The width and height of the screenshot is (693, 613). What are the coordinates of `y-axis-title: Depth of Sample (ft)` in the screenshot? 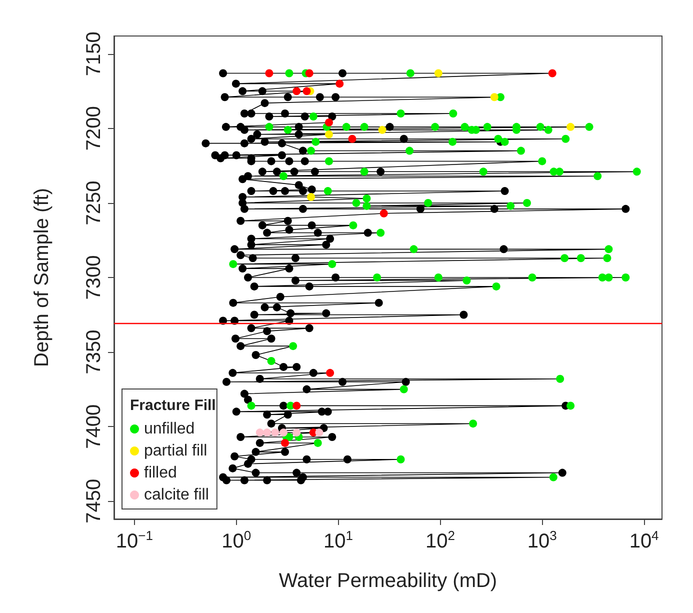 It's located at (42, 277).